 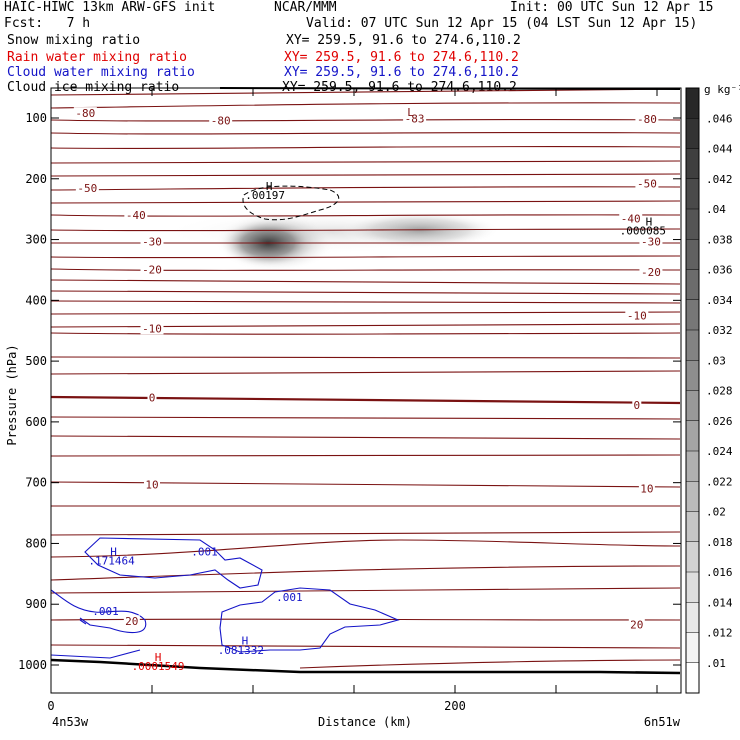 I want to click on init-time: Init: 00 UTC Sun 12 Apr 15, so click(x=612, y=7).